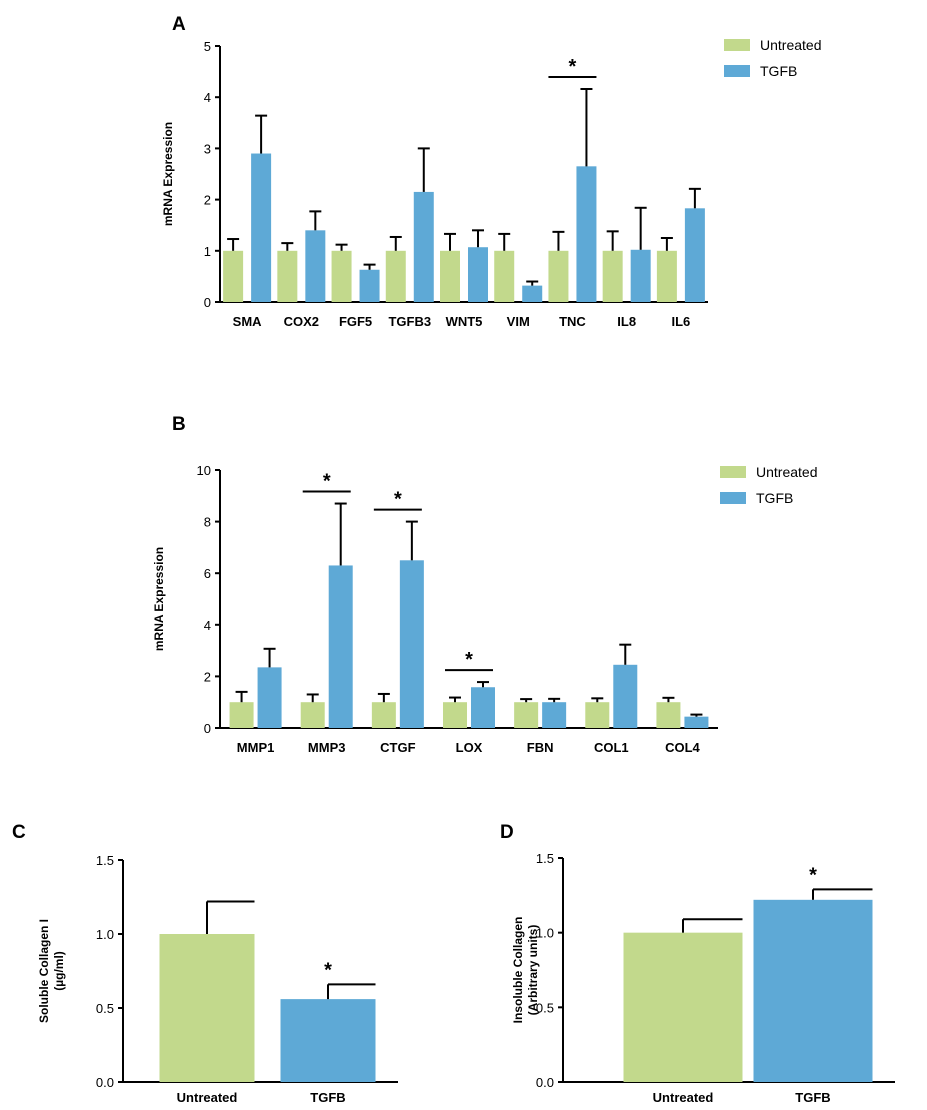 This screenshot has width=927, height=1110. Describe the element at coordinates (301, 321) in the screenshot. I see `panel-a-category-label: COX2` at that location.